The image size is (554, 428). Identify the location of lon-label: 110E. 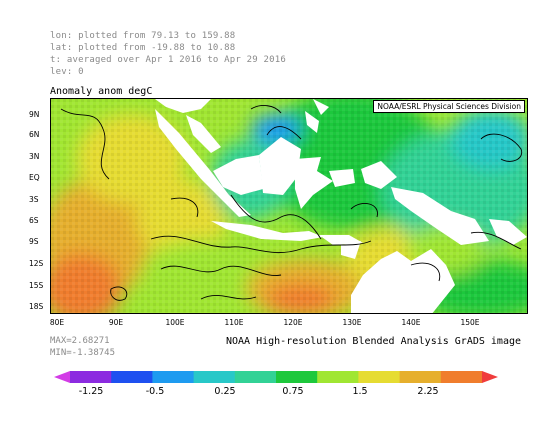
(234, 322).